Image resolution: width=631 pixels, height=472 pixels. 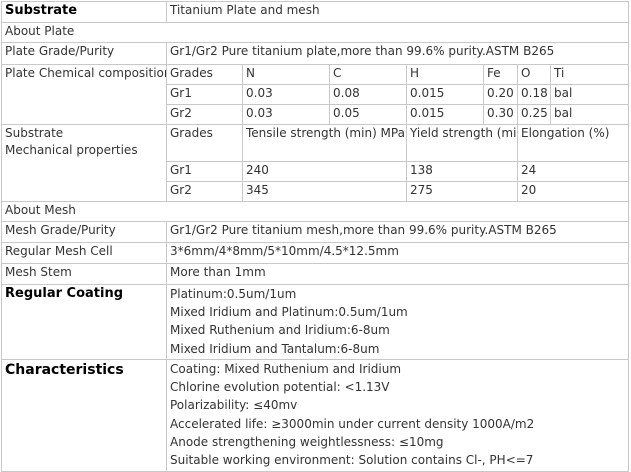 I want to click on chemical-row-gr1: Gr1 0.03 0.08 0.015 0.20 0.18 bal, so click(x=316, y=94).